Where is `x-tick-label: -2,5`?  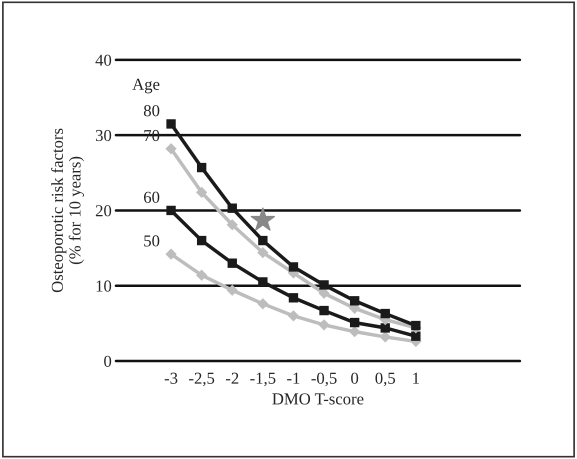
x-tick-label: -2,5 is located at coordinates (201, 379).